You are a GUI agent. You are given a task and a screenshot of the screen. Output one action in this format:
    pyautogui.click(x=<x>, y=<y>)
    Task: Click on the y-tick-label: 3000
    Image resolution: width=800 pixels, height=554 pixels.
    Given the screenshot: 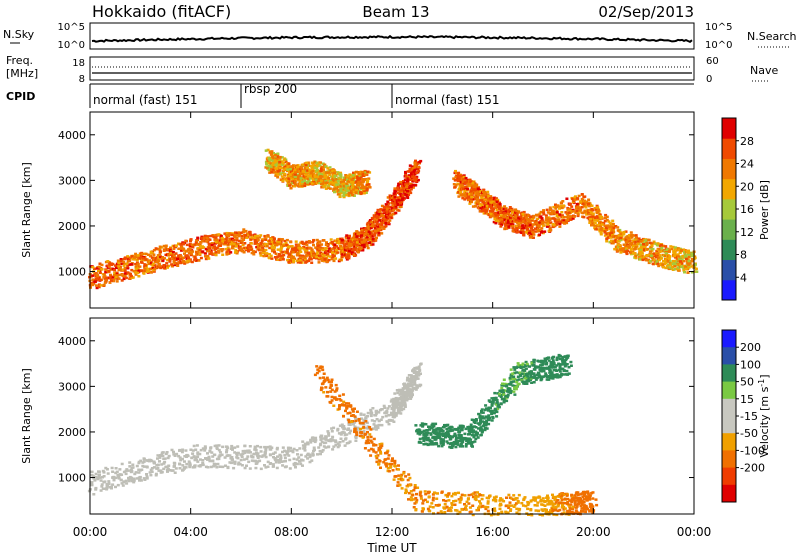 What is the action you would take?
    pyautogui.click(x=72, y=180)
    